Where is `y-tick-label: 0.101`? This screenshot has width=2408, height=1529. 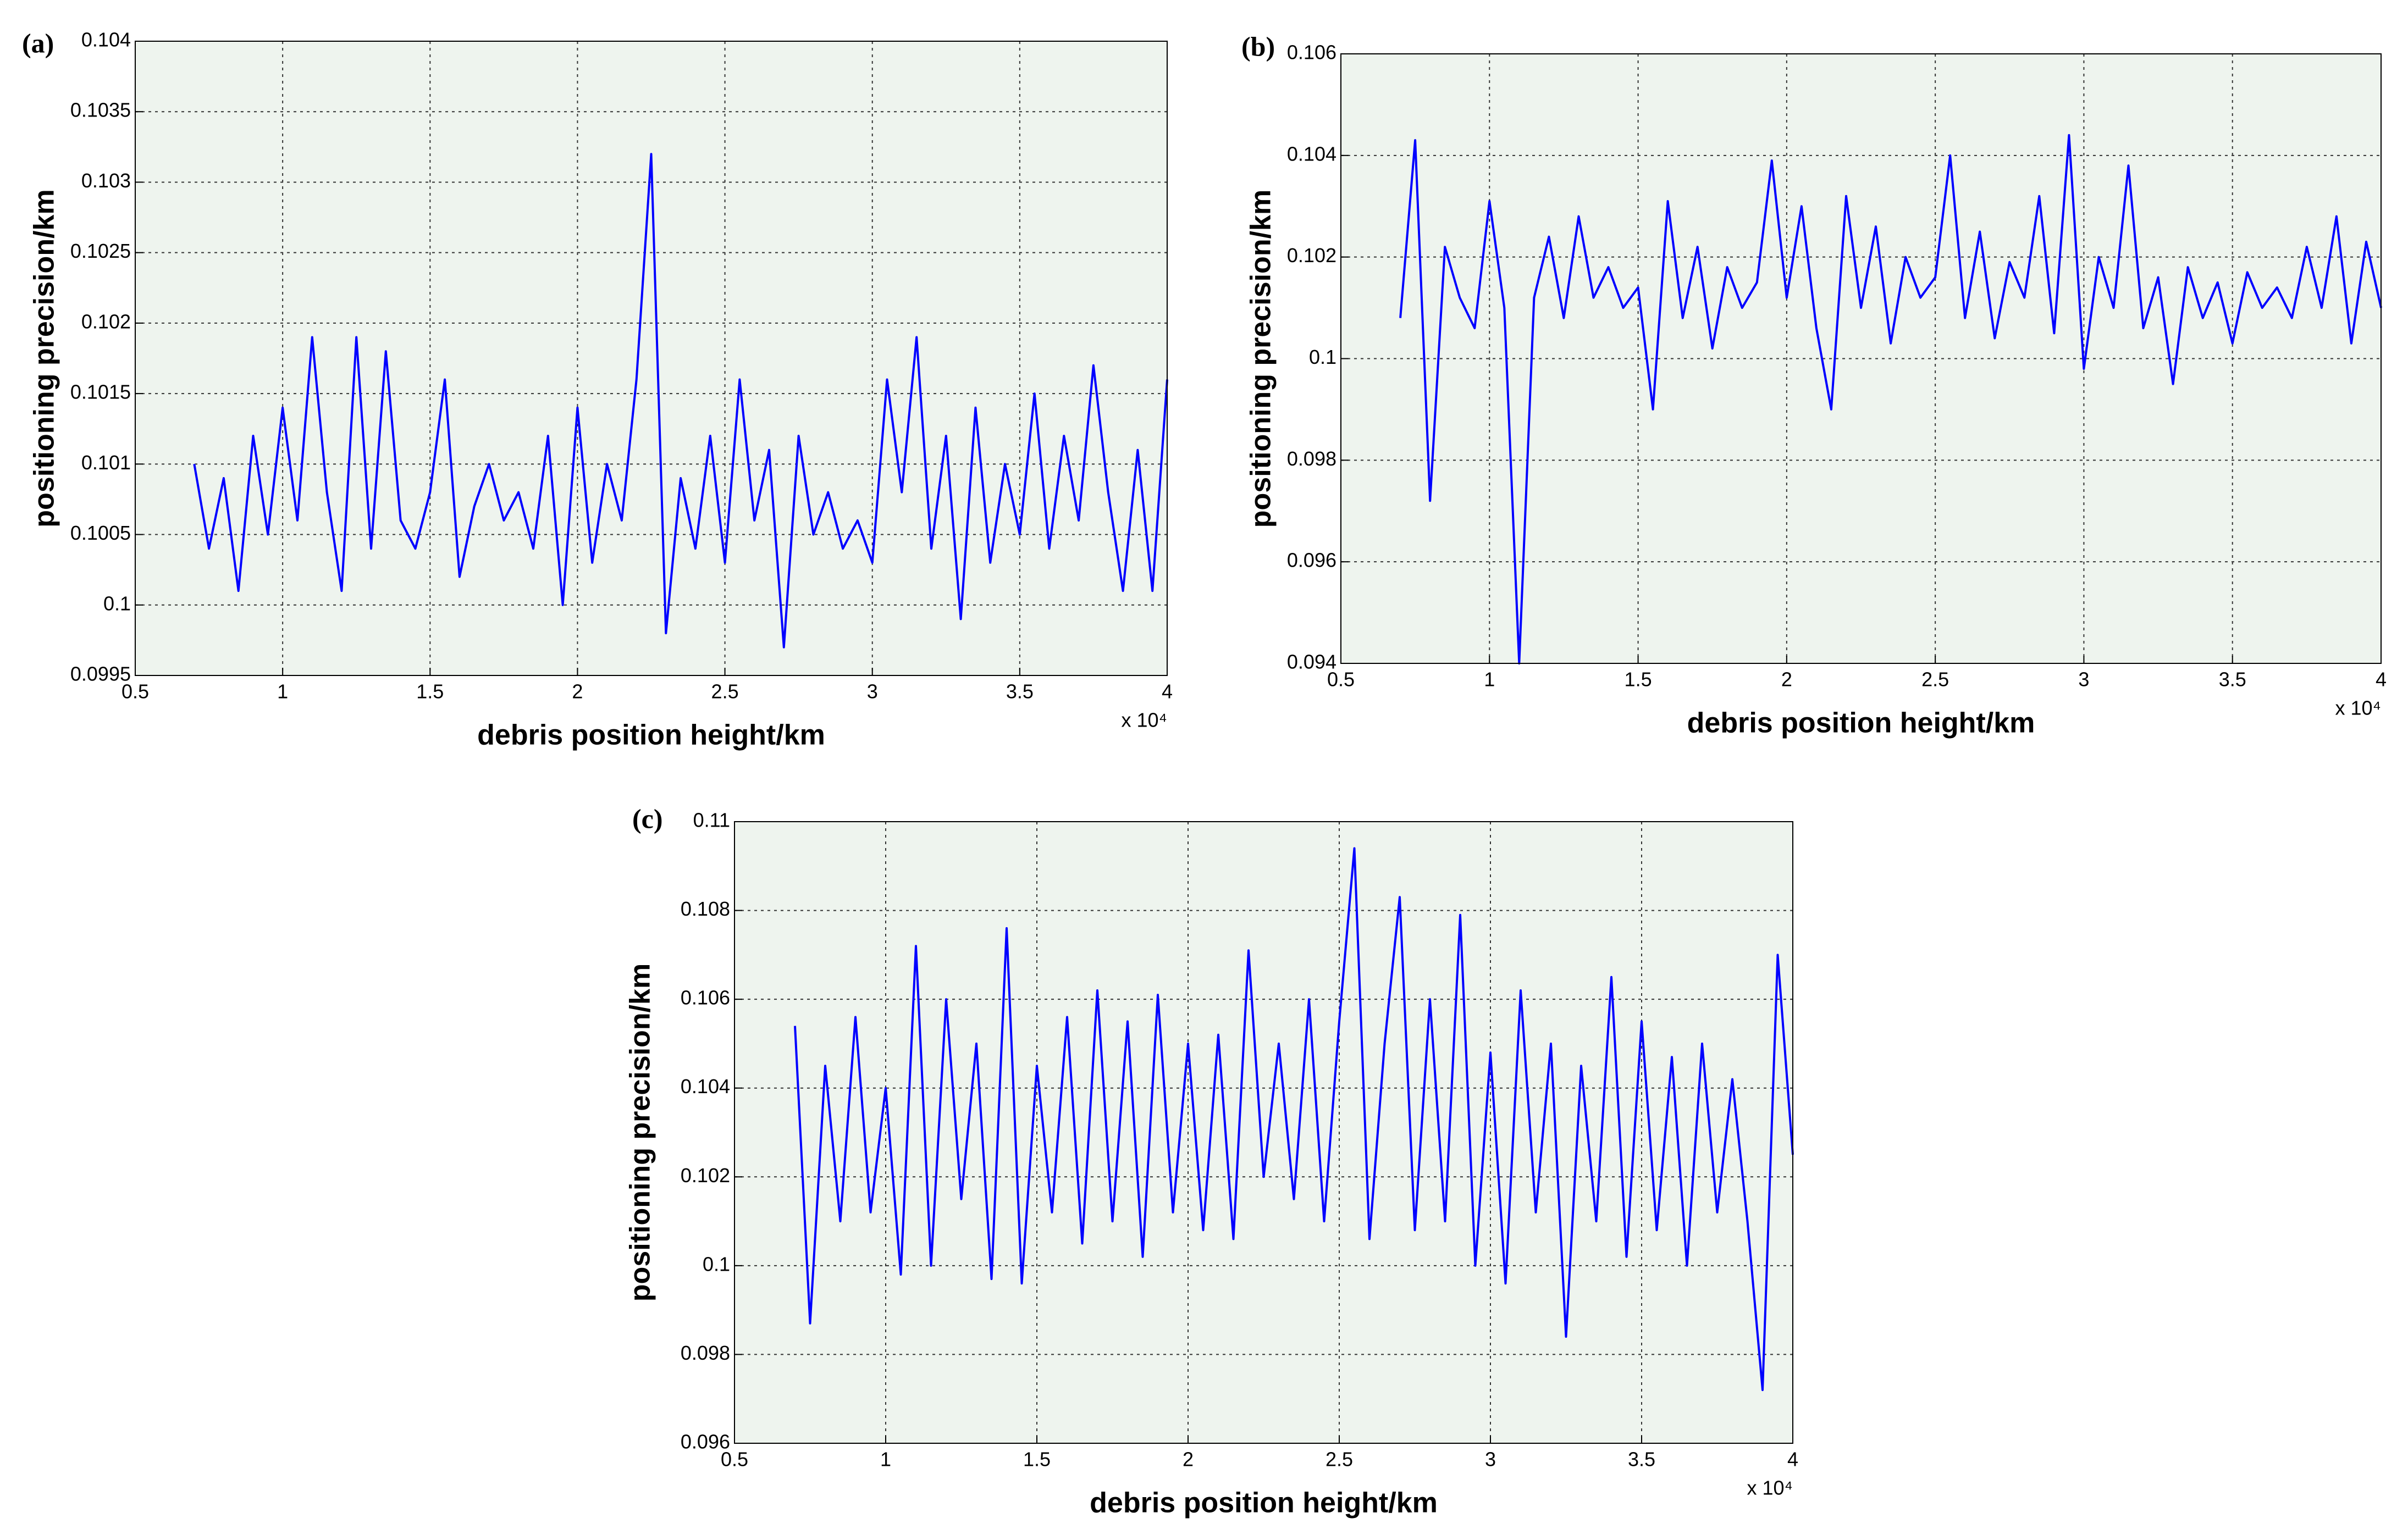
y-tick-label: 0.101 is located at coordinates (106, 462).